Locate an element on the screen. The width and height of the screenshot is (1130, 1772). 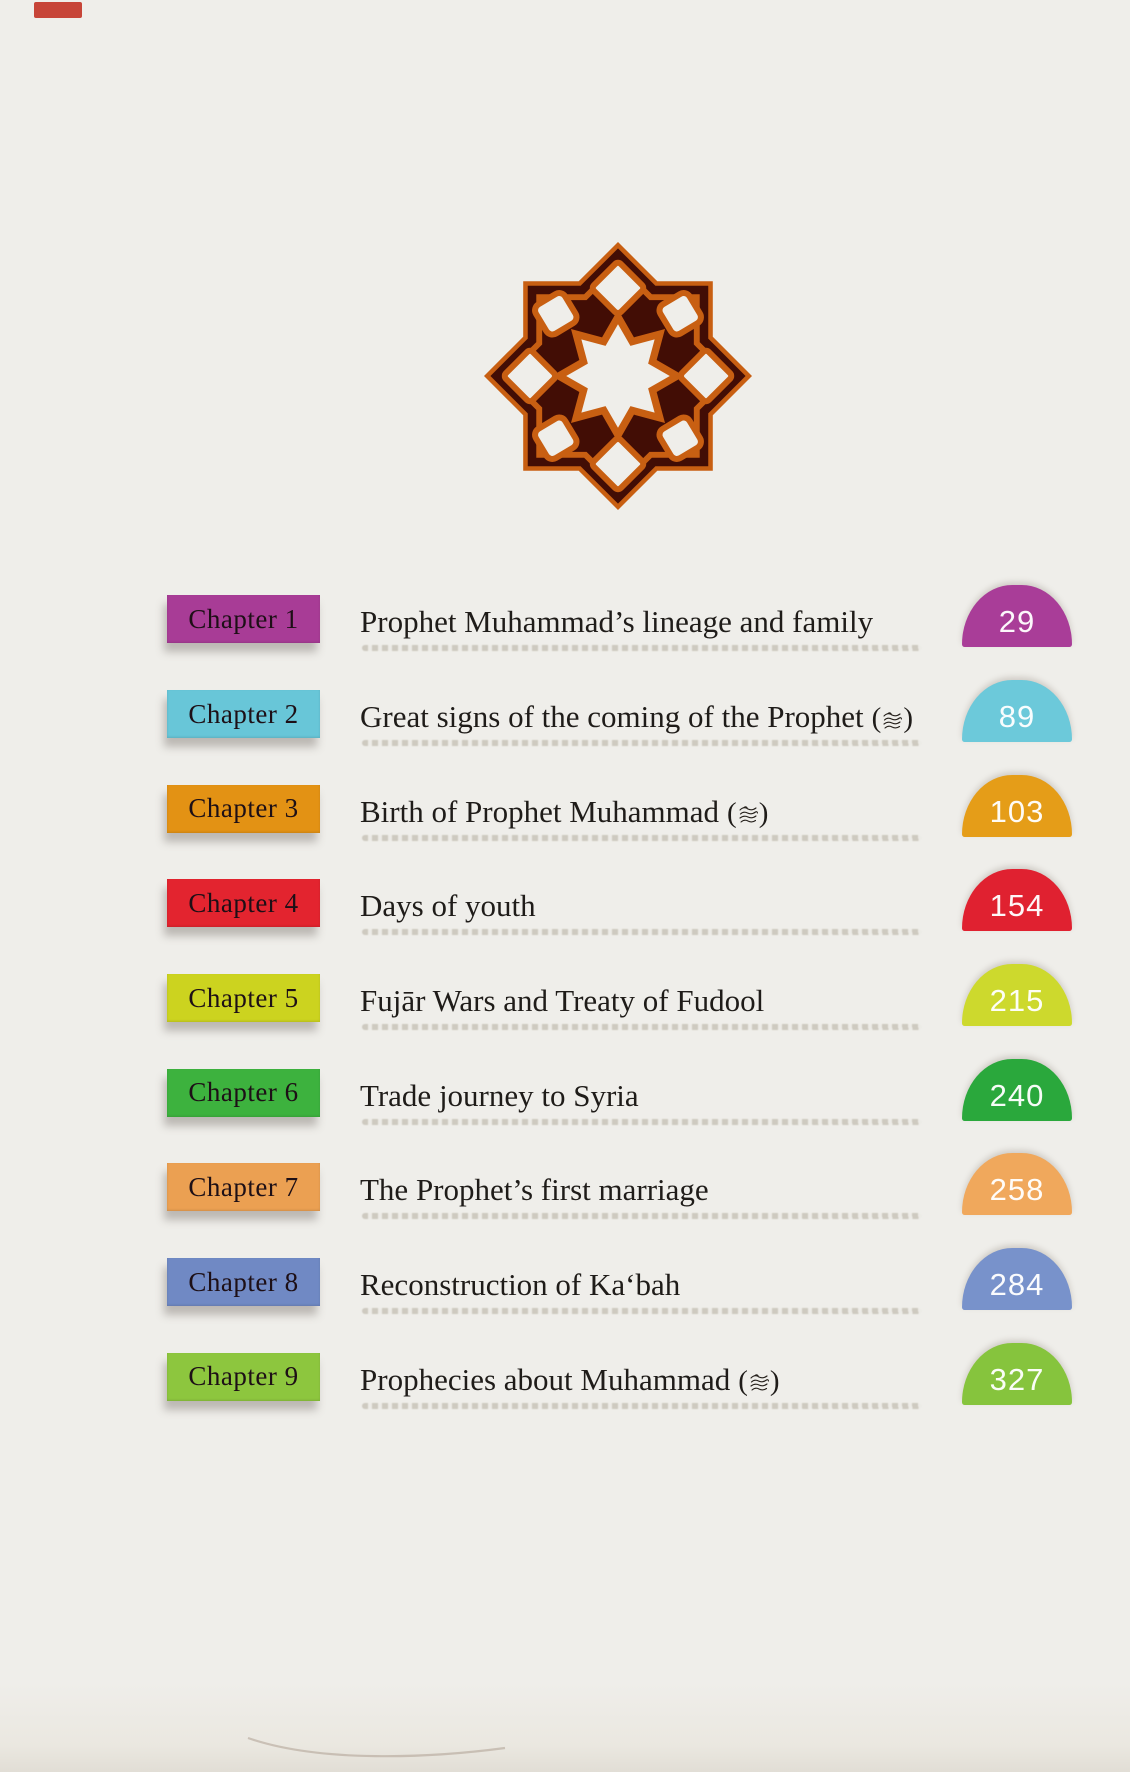
chapter-label-text: Chapter 5 is located at coordinates (243, 997).